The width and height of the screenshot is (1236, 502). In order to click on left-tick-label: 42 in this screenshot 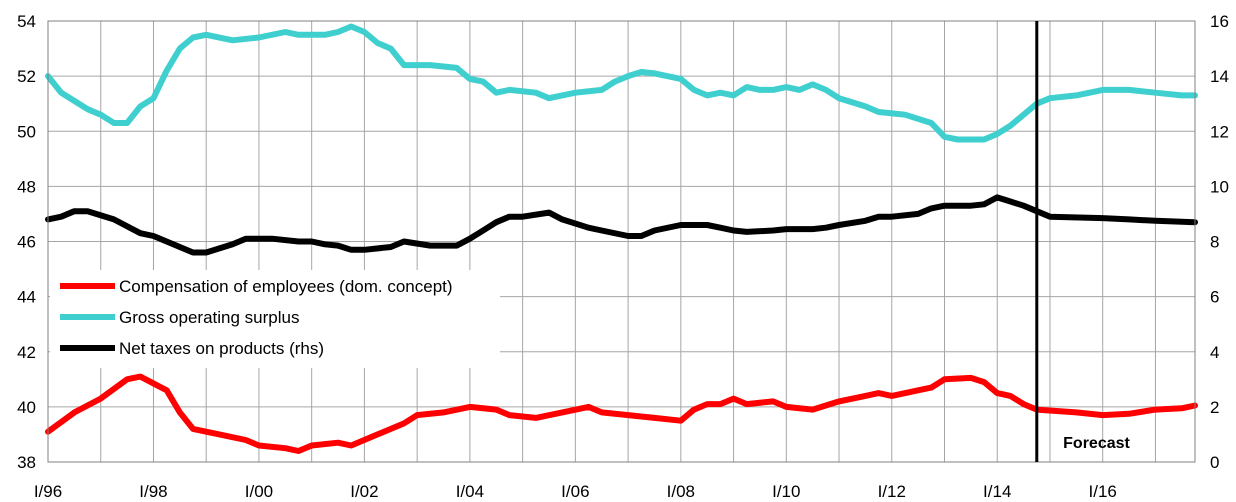, I will do `click(26, 352)`.